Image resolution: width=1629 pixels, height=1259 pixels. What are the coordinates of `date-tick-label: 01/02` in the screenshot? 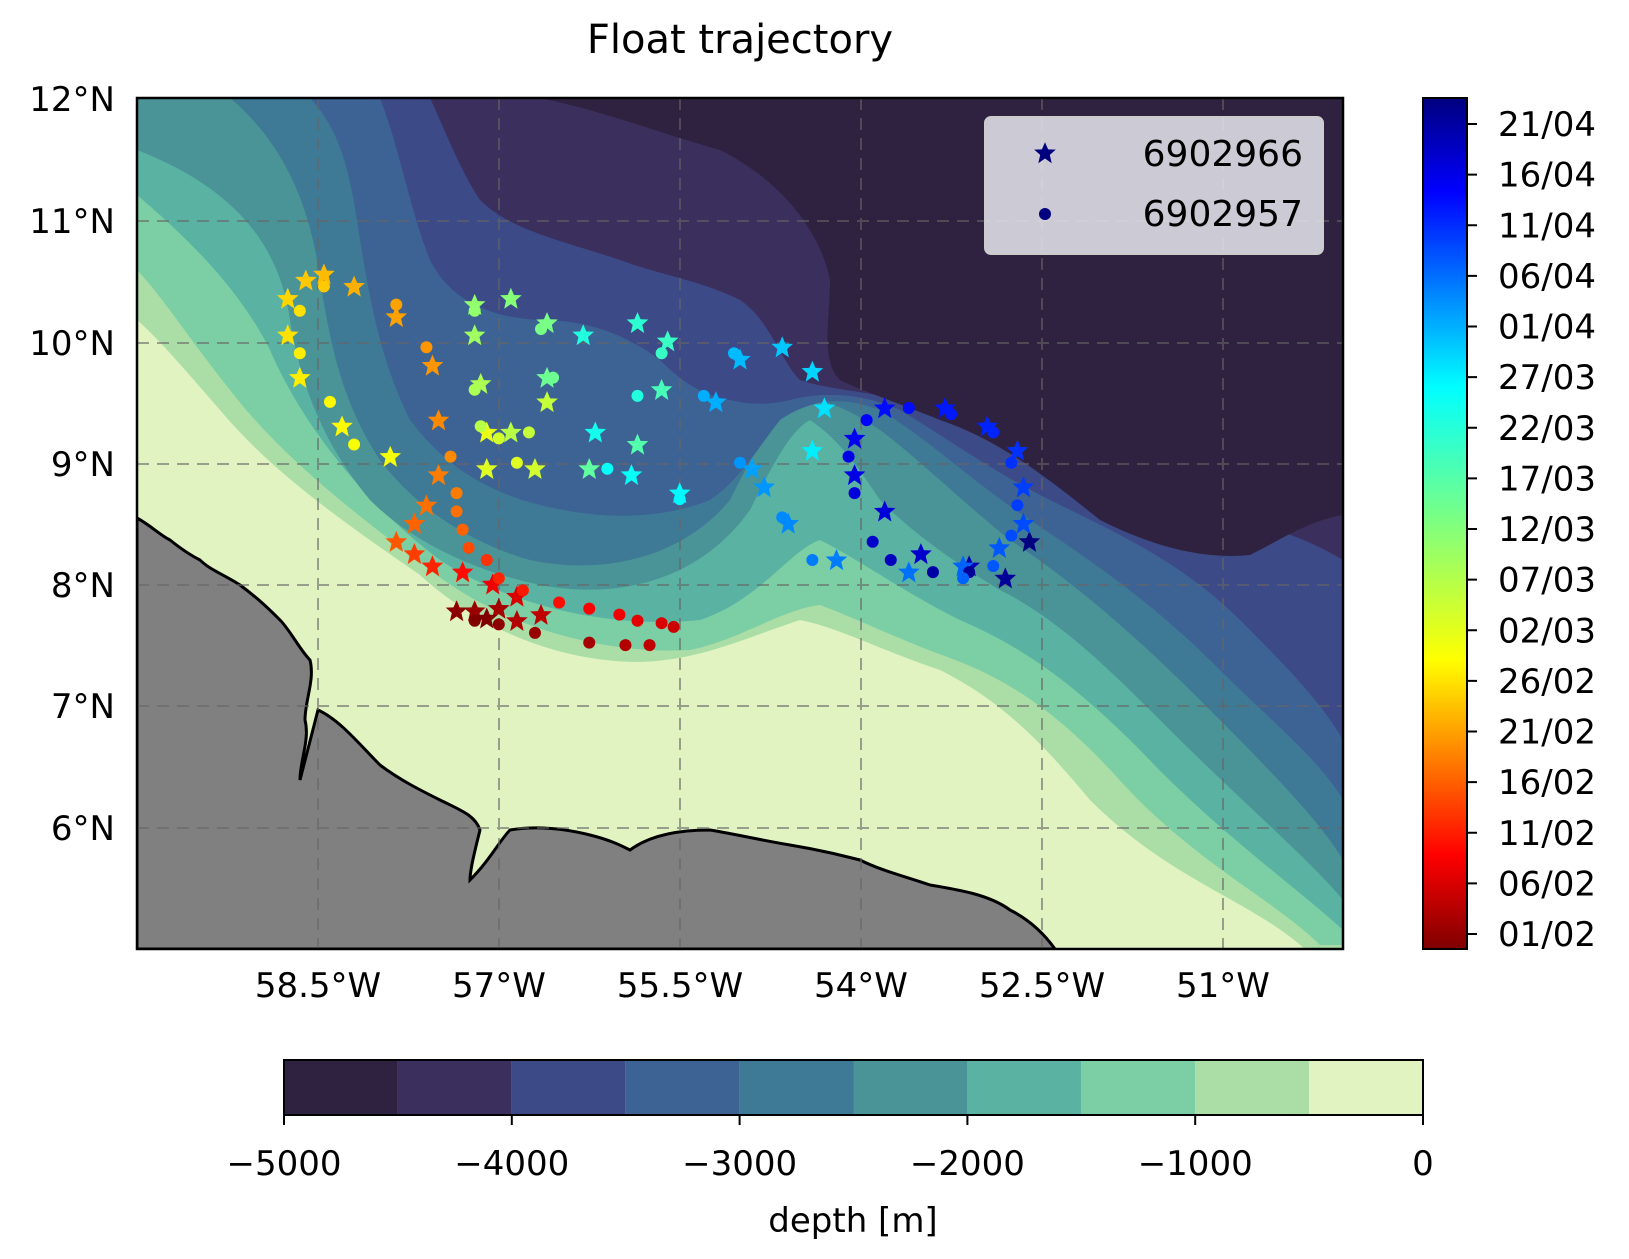 It's located at (1547, 935).